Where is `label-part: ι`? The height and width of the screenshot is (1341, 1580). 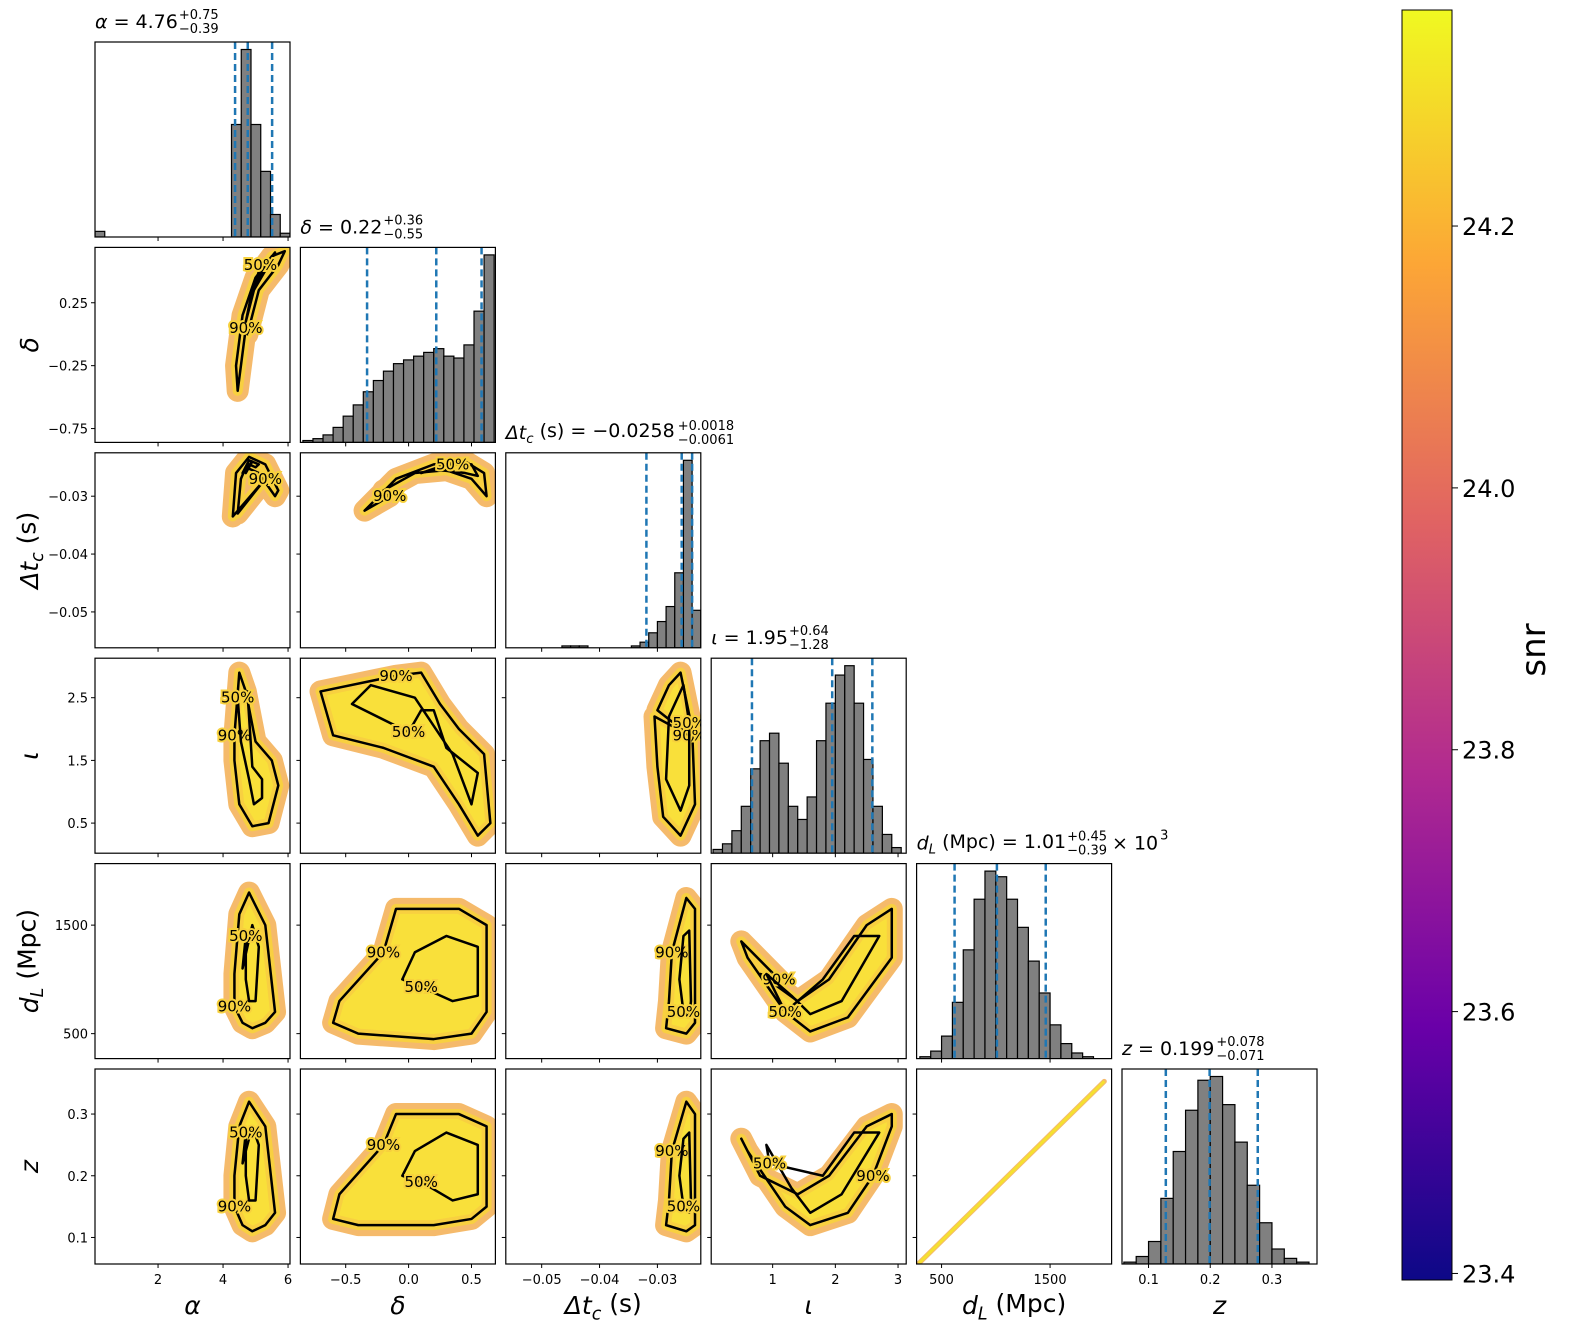
label-part: ι is located at coordinates (808, 1305).